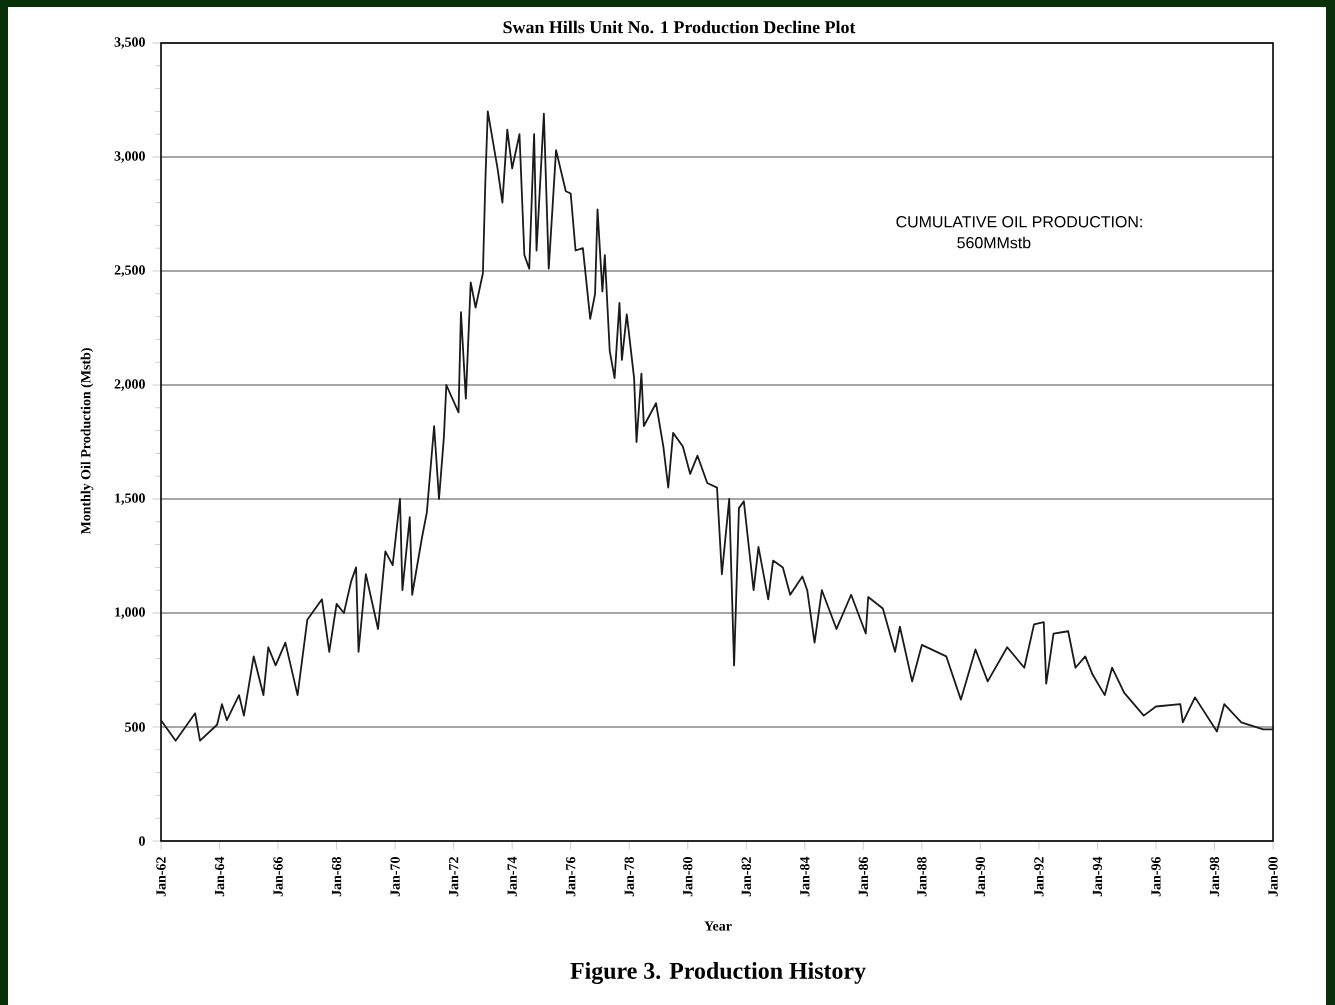 This screenshot has height=1005, width=1335. Describe the element at coordinates (746, 877) in the screenshot. I see `x-tick-label: Jan-82` at that location.